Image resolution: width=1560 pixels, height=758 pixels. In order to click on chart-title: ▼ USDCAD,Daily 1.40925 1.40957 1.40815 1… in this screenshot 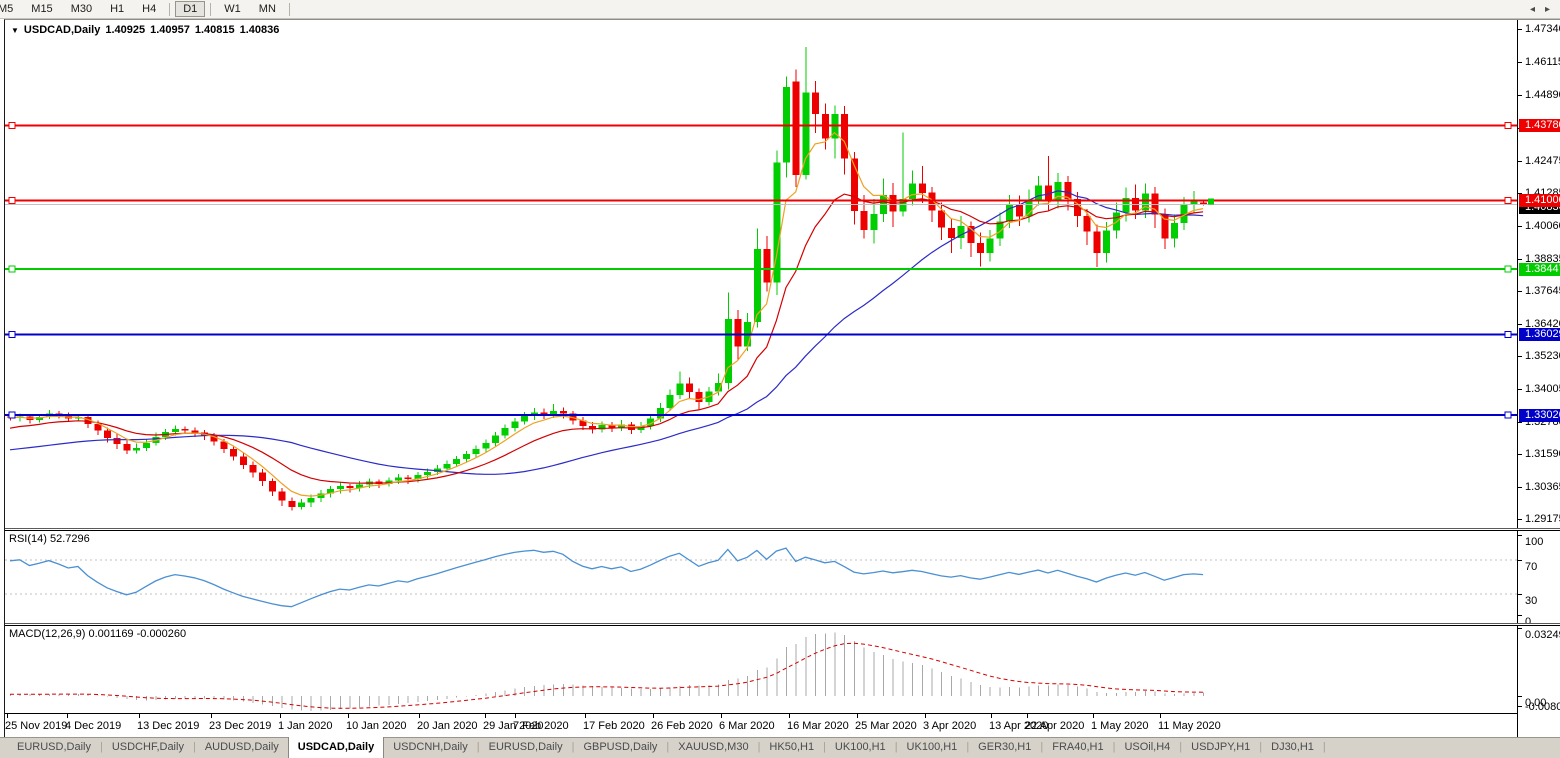, I will do `click(145, 30)`.